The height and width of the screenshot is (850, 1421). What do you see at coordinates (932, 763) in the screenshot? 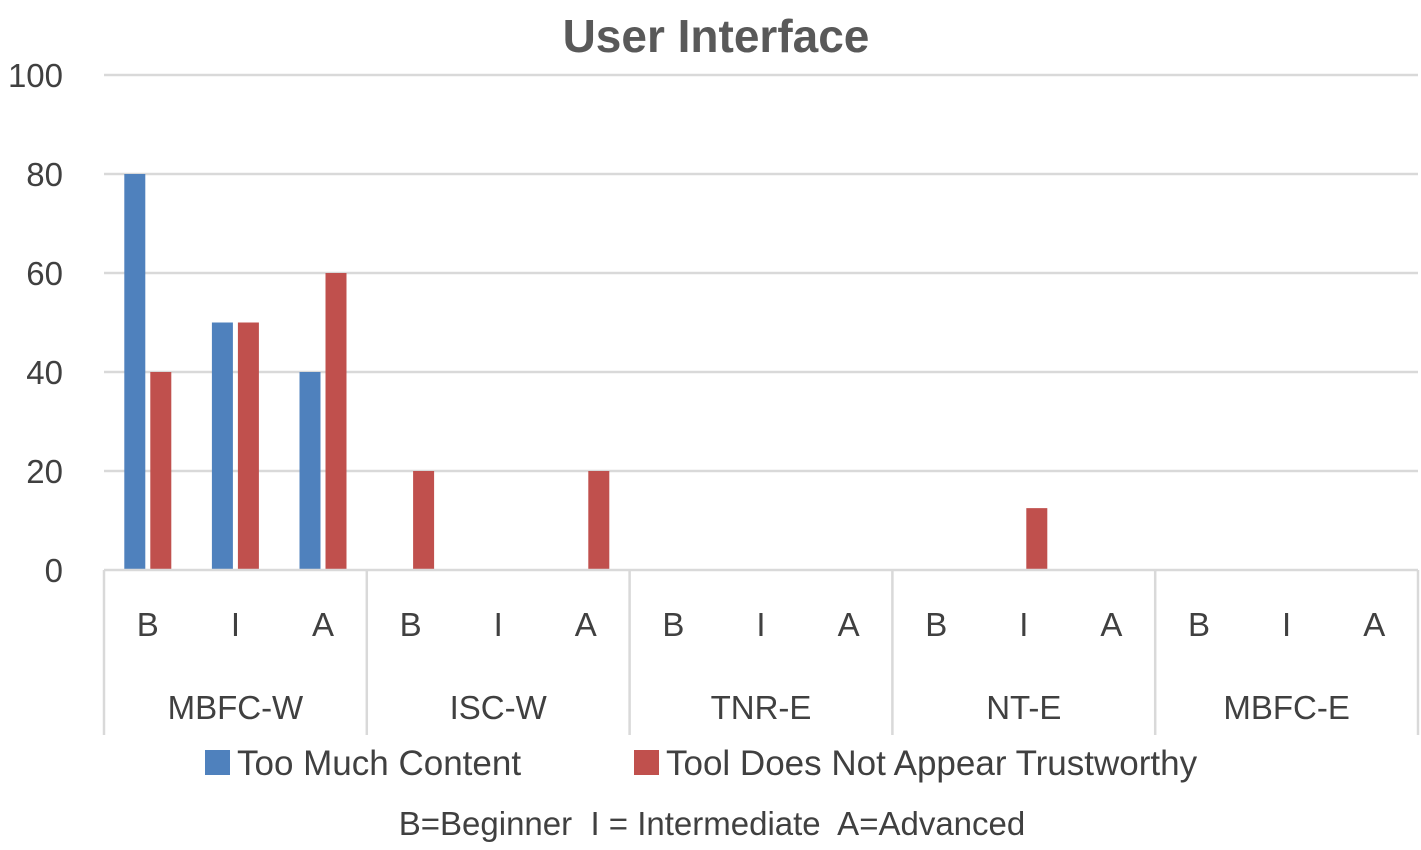
I see `legend-label: Tool Does Not Appear Trustworthy` at bounding box center [932, 763].